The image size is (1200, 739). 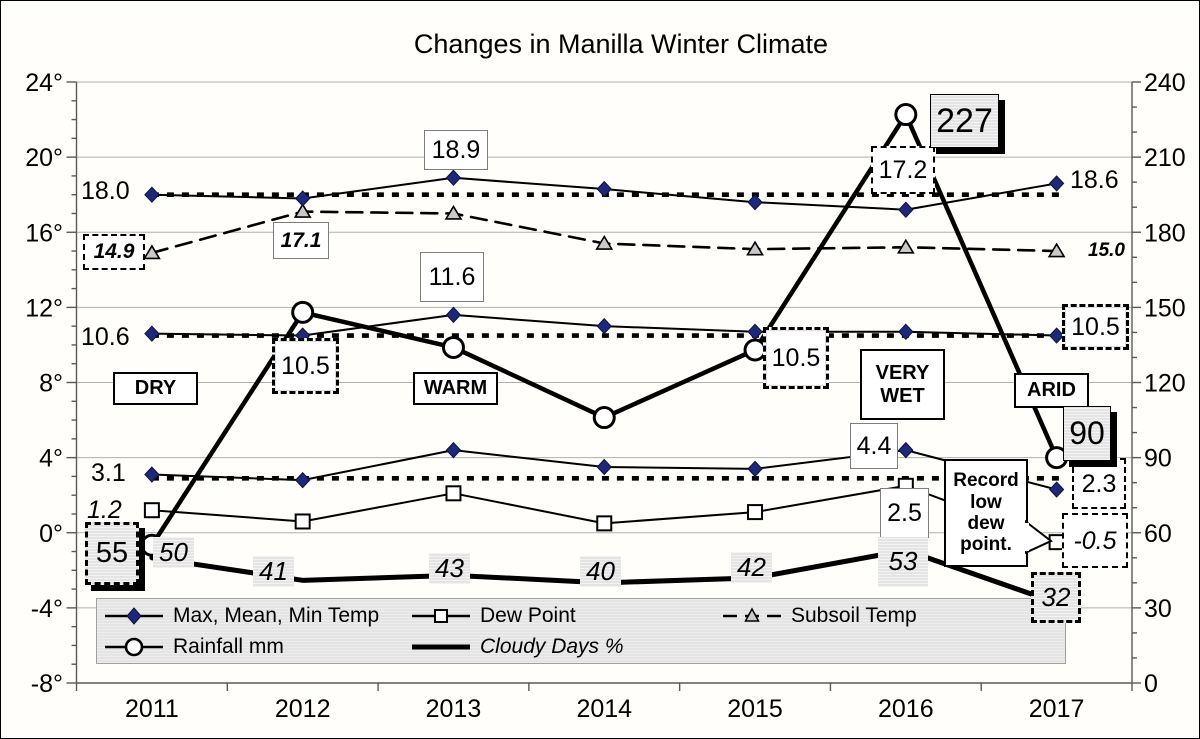 I want to click on x-axis-label: 2014, so click(x=604, y=709).